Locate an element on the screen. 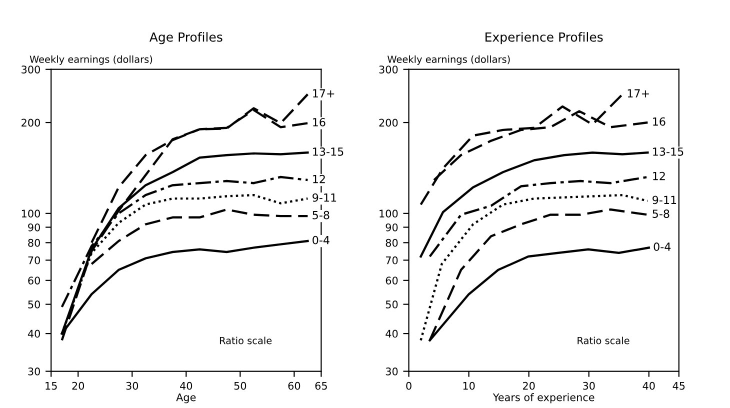  x-axis-title: Years of experience is located at coordinates (543, 398).